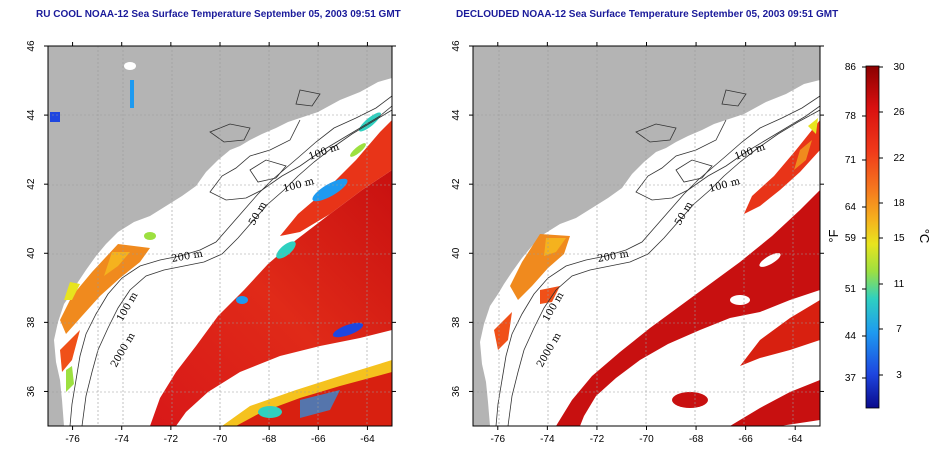 The height and width of the screenshot is (475, 950). Describe the element at coordinates (597, 439) in the screenshot. I see `right-x-tick-label: -72` at that location.